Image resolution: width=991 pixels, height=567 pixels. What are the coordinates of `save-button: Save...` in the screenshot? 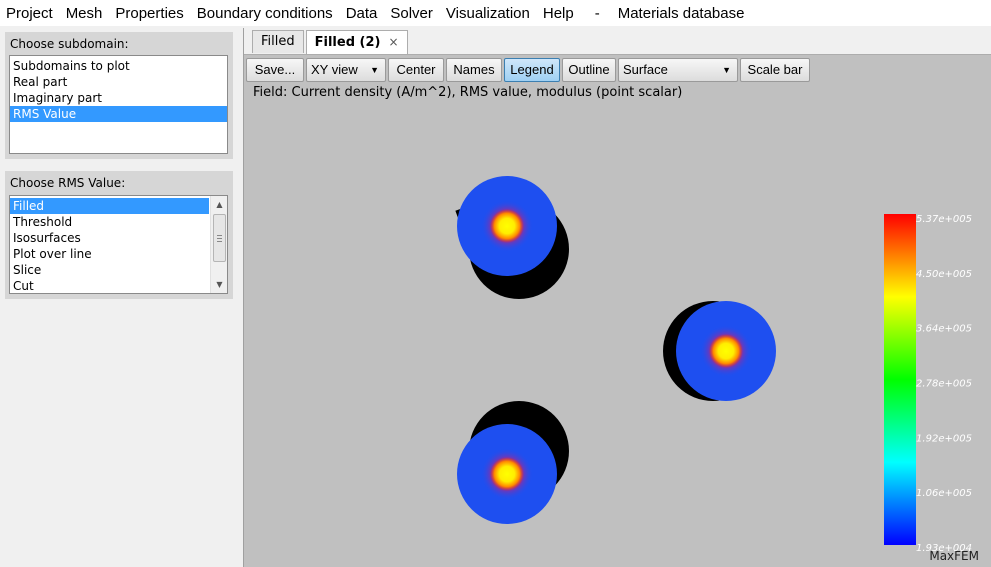 It's located at (275, 70).